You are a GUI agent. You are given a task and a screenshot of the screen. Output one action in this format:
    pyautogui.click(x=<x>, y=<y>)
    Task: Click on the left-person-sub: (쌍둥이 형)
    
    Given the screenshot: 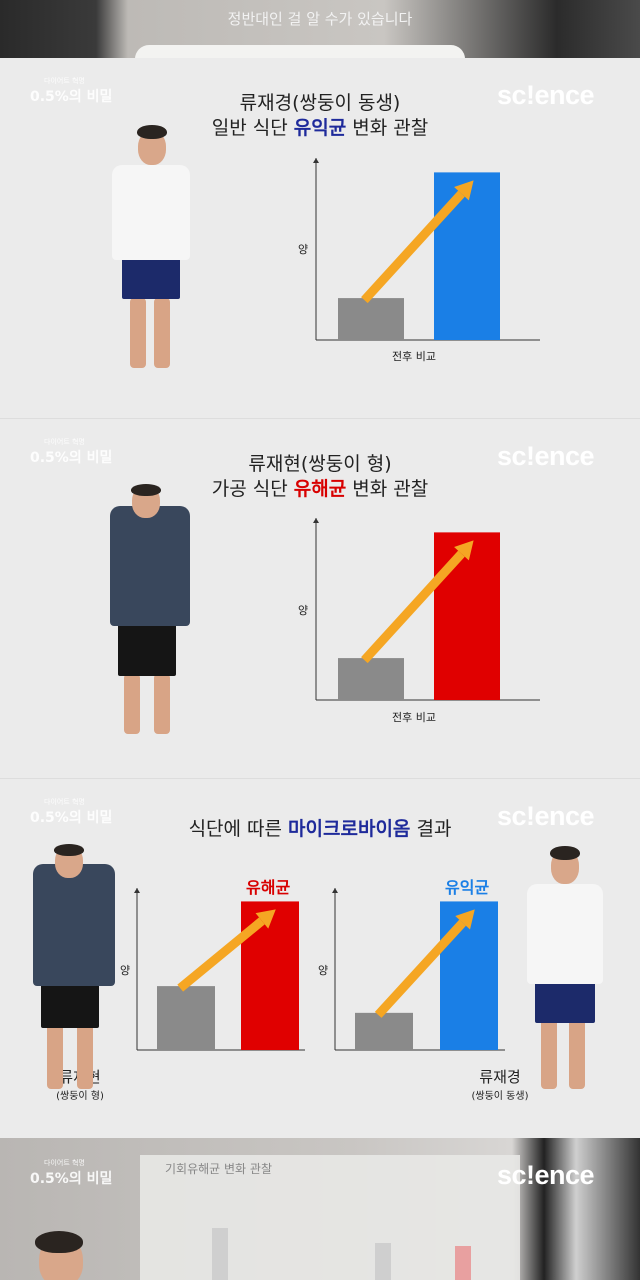 What is the action you would take?
    pyautogui.click(x=80, y=1096)
    